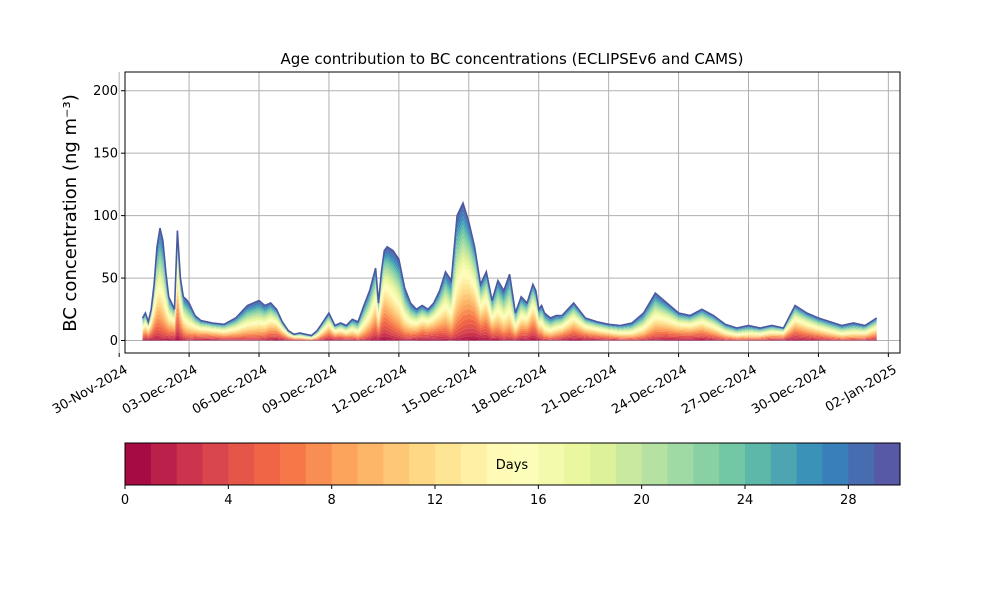 Image resolution: width=1000 pixels, height=600 pixels. What do you see at coordinates (125, 500) in the screenshot?
I see `colorbar-tick-label: 0` at bounding box center [125, 500].